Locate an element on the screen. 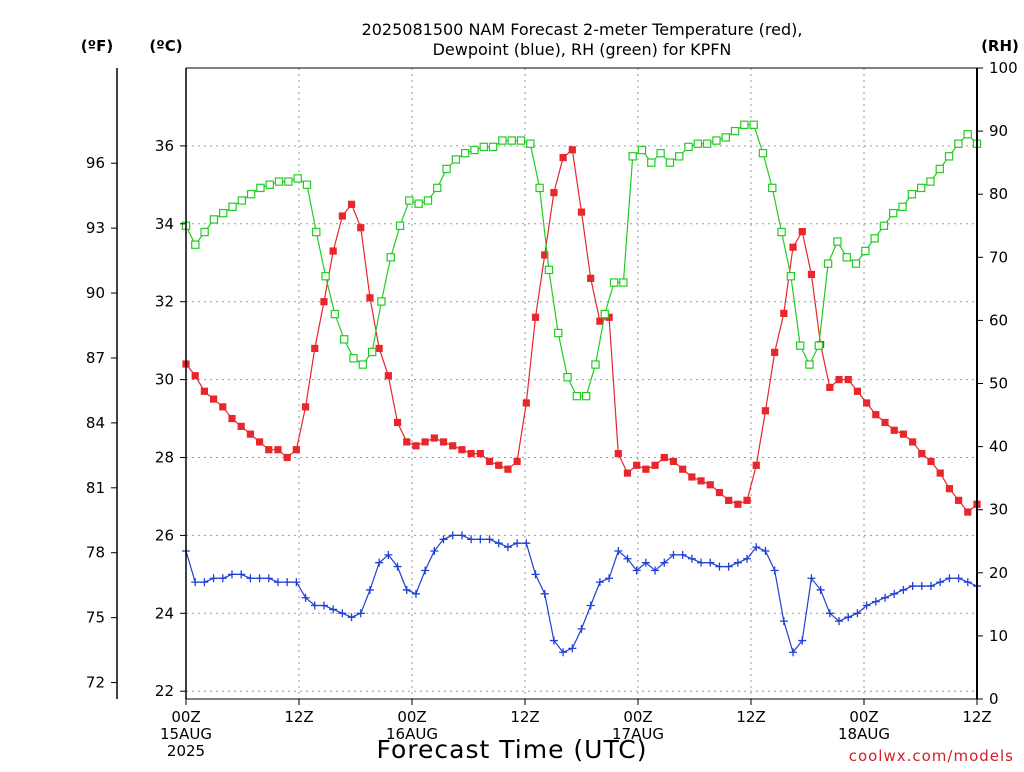 Image resolution: width=1024 pixels, height=772 pixels. rh-tick-label: 80 is located at coordinates (998, 194).